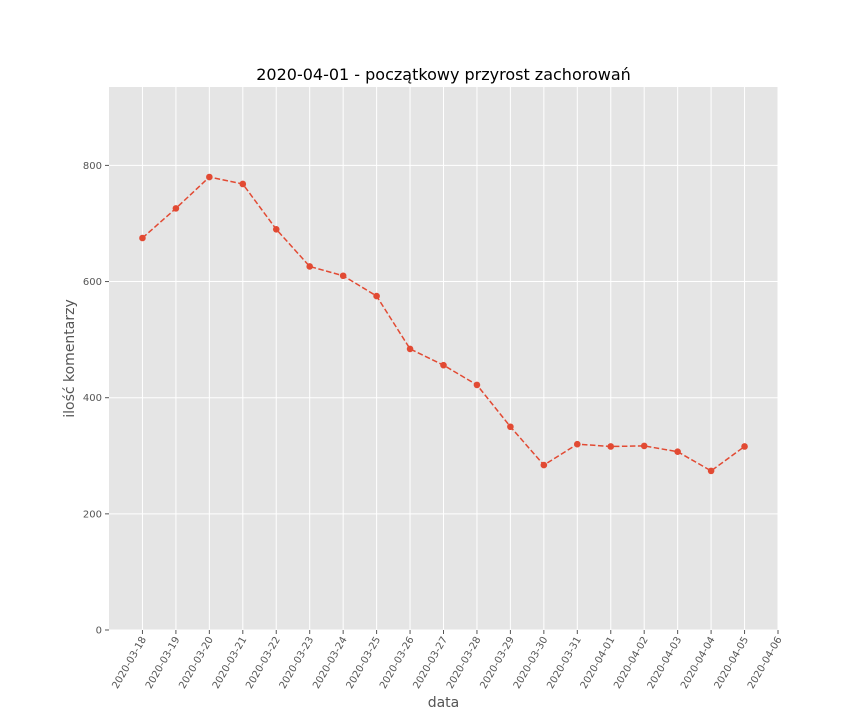 The image size is (864, 720). Describe the element at coordinates (70, 358) in the screenshot. I see `y-axis-label: ilość komentarzy` at that location.